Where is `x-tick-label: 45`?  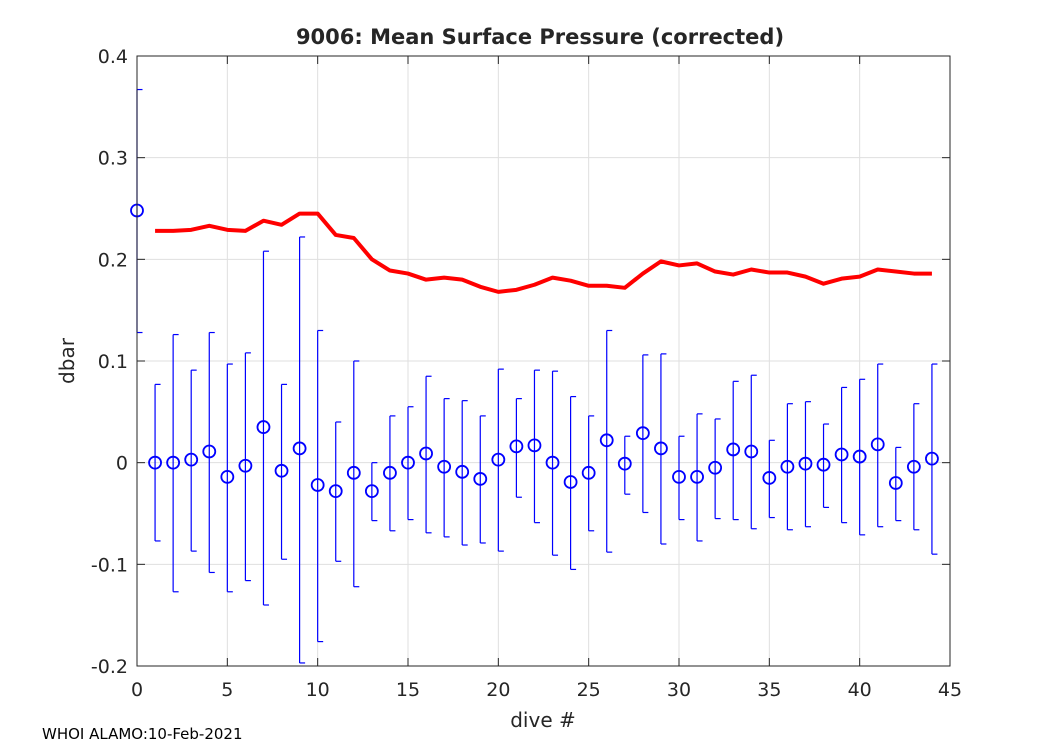
x-tick-label: 45 is located at coordinates (950, 690).